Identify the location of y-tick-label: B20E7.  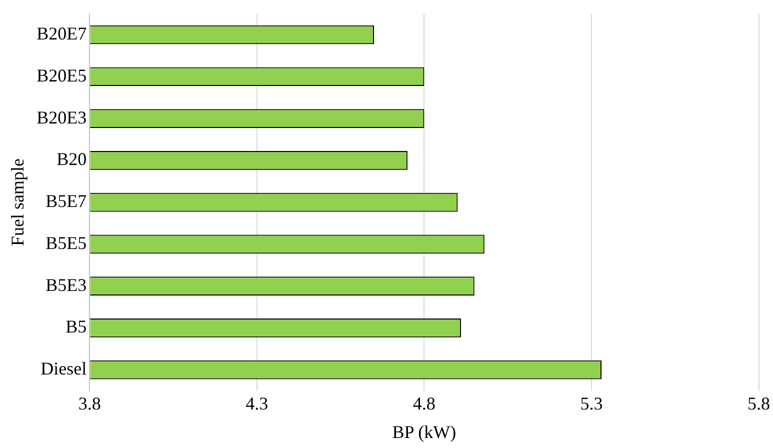
(61, 33).